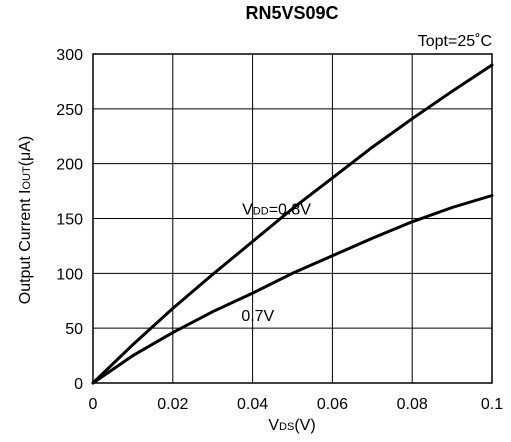 Image resolution: width=511 pixels, height=442 pixels. Describe the element at coordinates (492, 404) in the screenshot. I see `x-tick-label: 0.1` at that location.